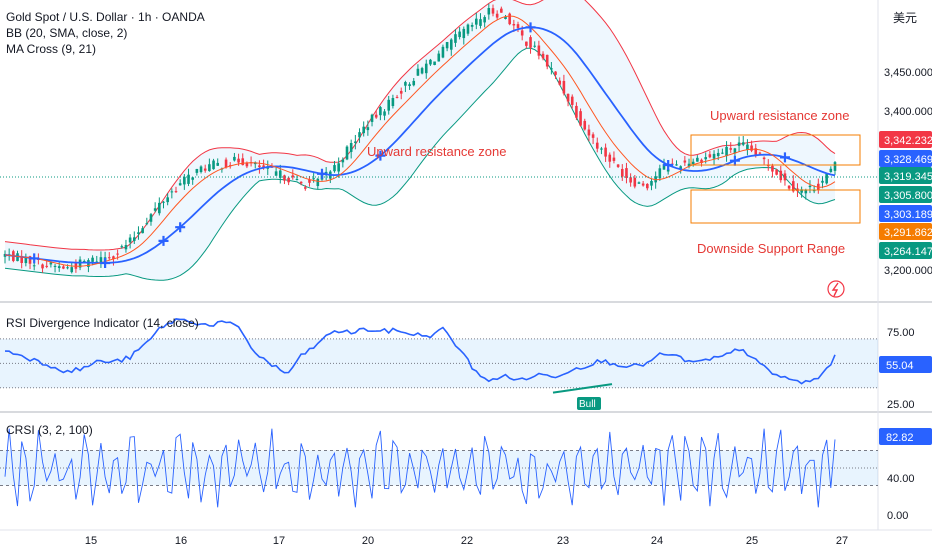  What do you see at coordinates (49, 430) in the screenshot?
I see `crsi-indicator-label: CRSI (3, 2, 100)` at bounding box center [49, 430].